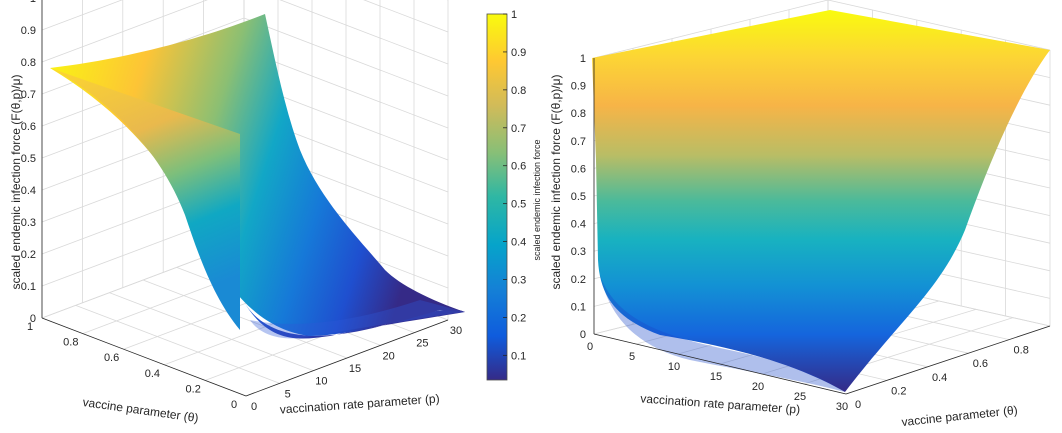 This screenshot has height=433, width=1062. Describe the element at coordinates (948, 360) in the screenshot. I see `right-y-axis-line` at that location.